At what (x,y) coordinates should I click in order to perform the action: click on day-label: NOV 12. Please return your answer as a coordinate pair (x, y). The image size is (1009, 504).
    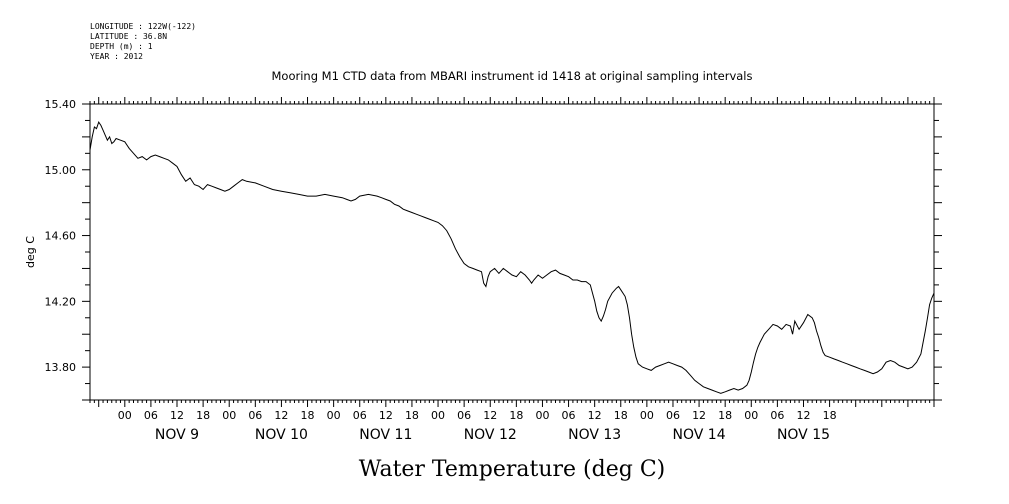
    Looking at the image, I should click on (490, 435).